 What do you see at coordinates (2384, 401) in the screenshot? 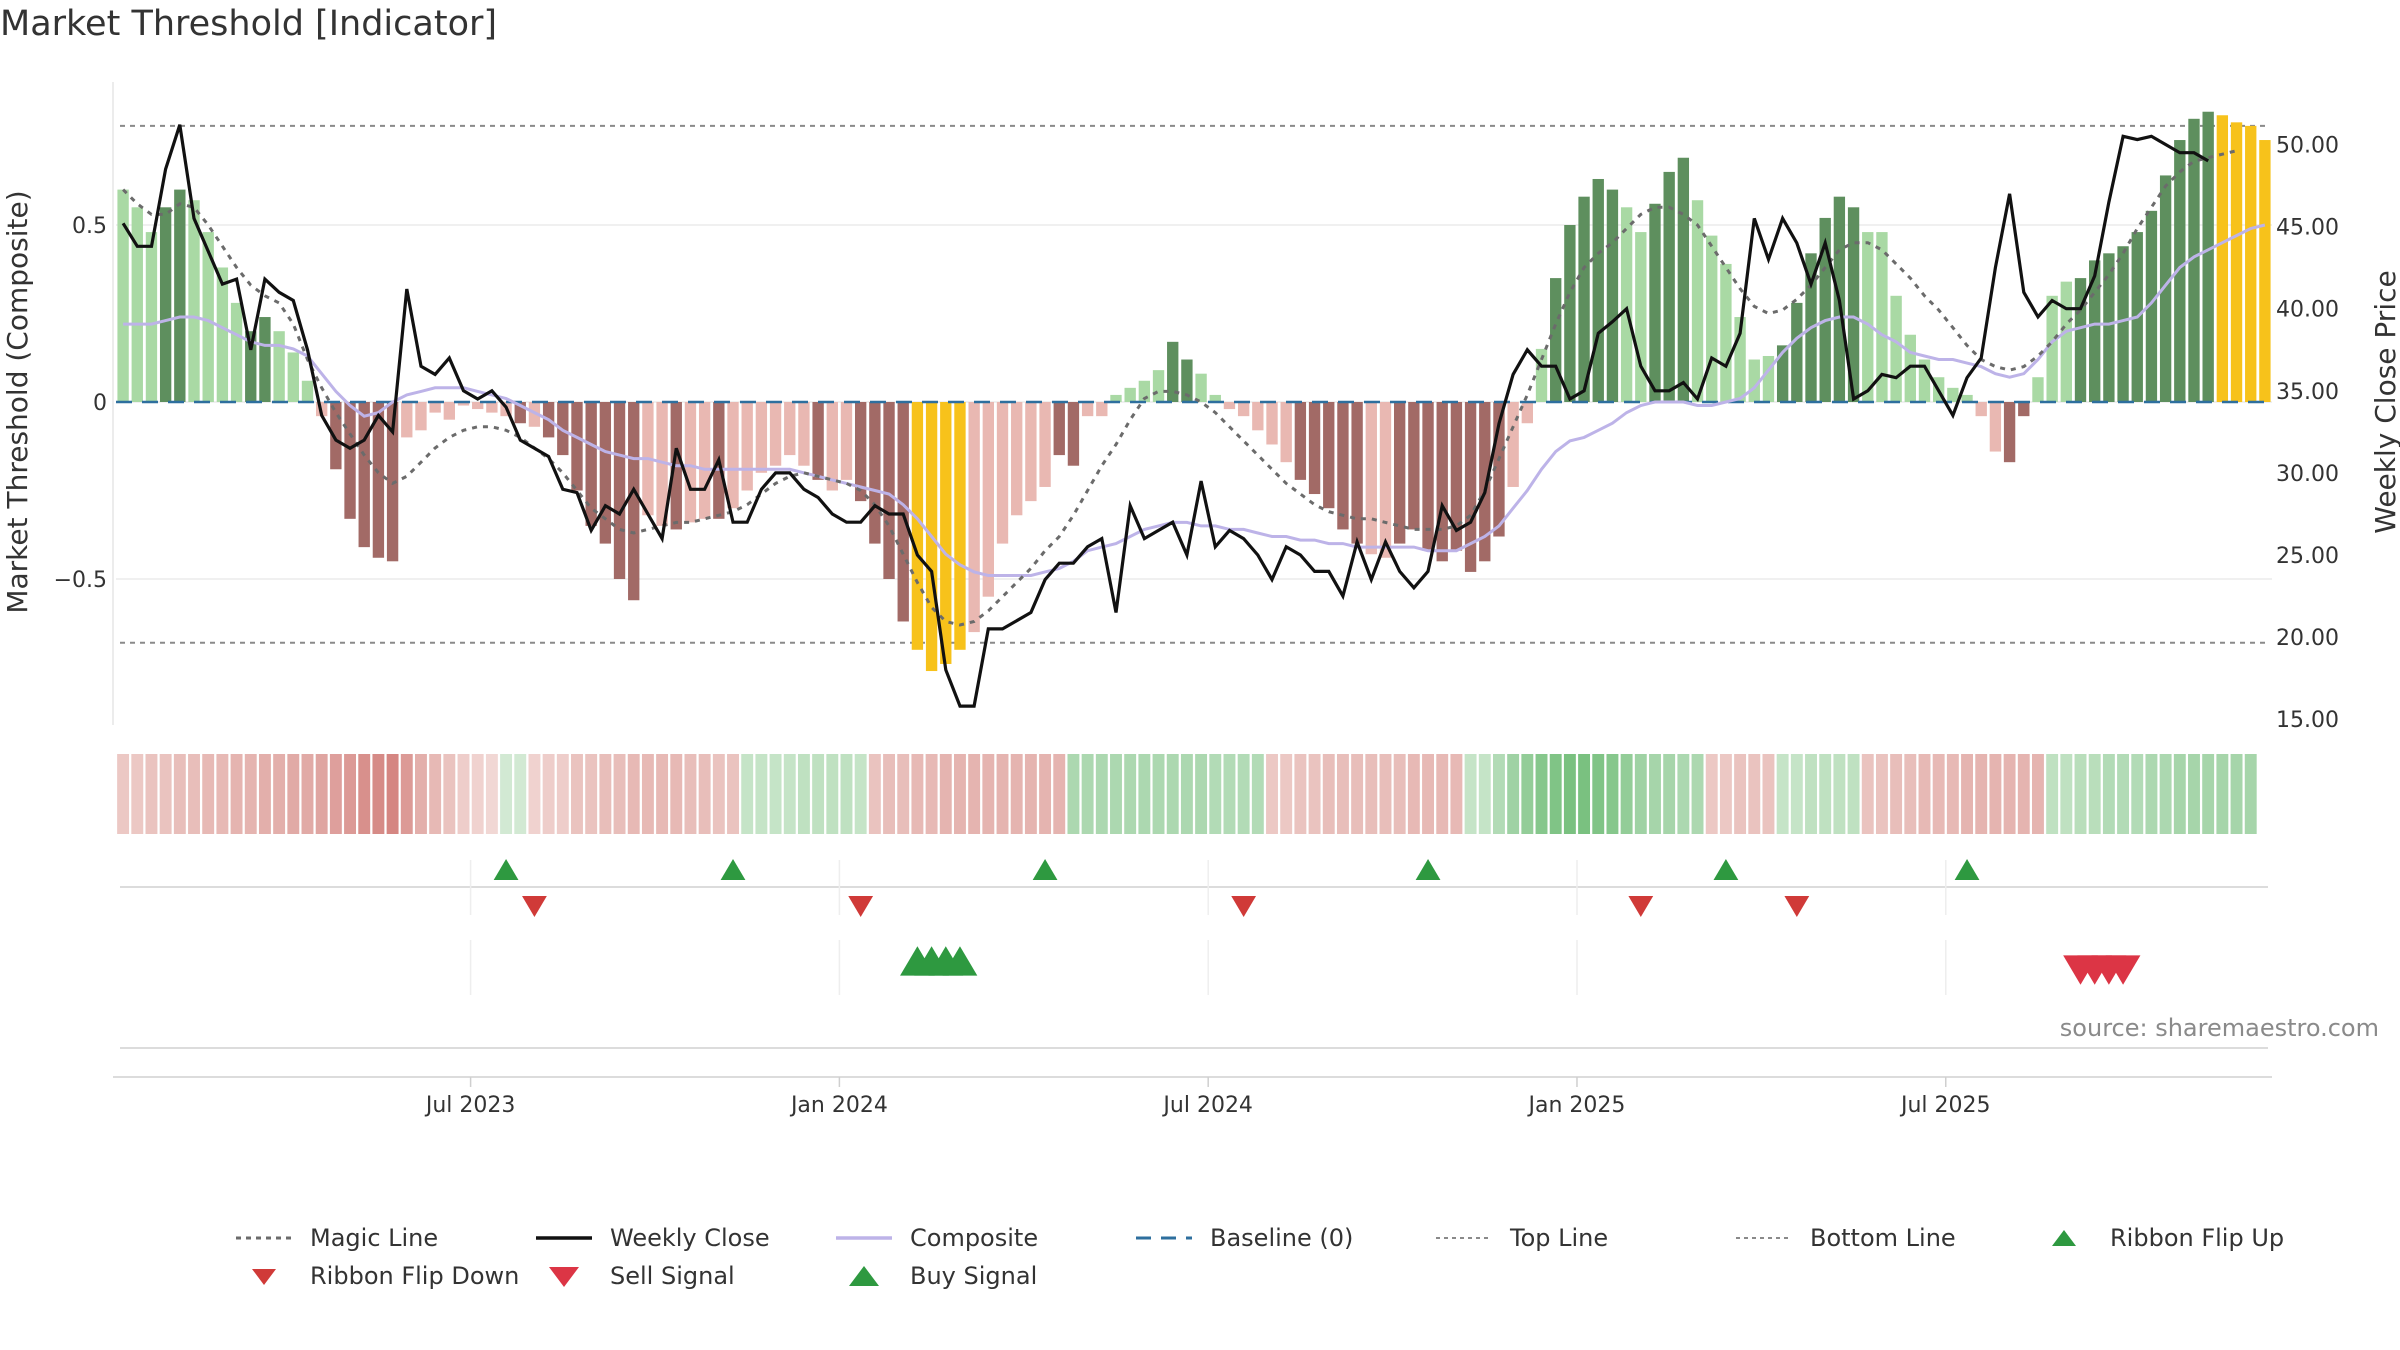
I see `y2-axis-title: Weekly Close Price` at bounding box center [2384, 401].